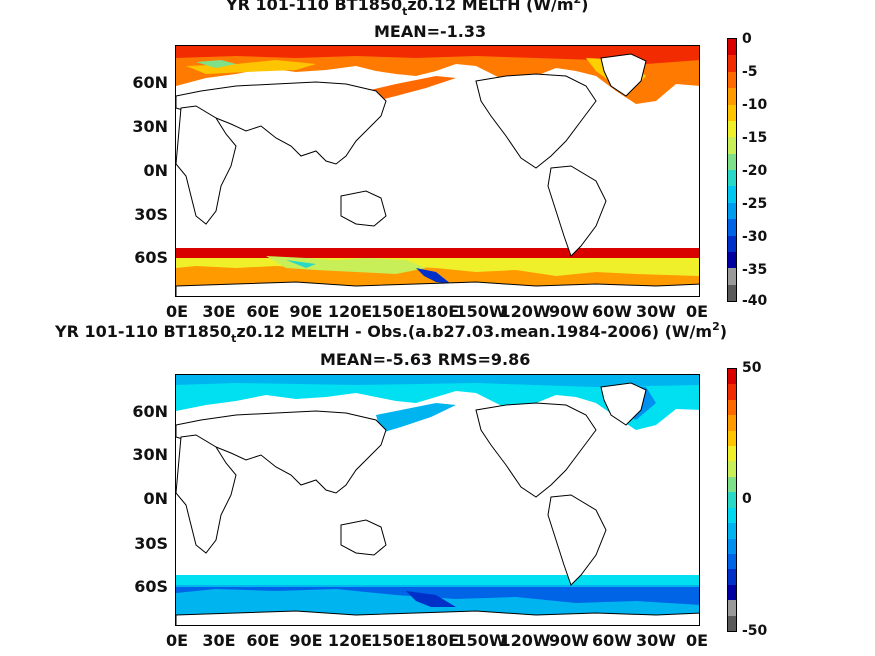 This screenshot has width=875, height=656. Describe the element at coordinates (481, 640) in the screenshot. I see `panel2-lon-tick: 150W` at that location.